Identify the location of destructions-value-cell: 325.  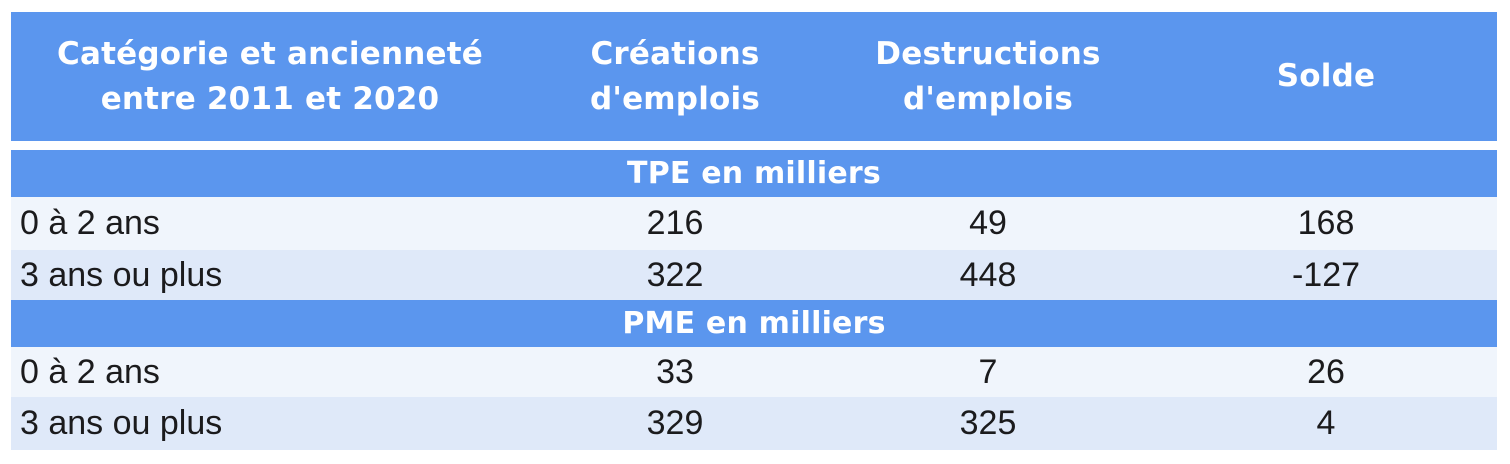
(988, 423).